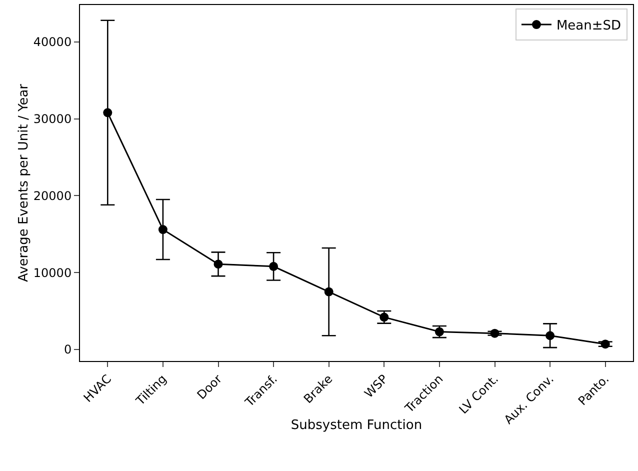  Describe the element at coordinates (52, 119) in the screenshot. I see `y-tick-label: 30000` at that location.